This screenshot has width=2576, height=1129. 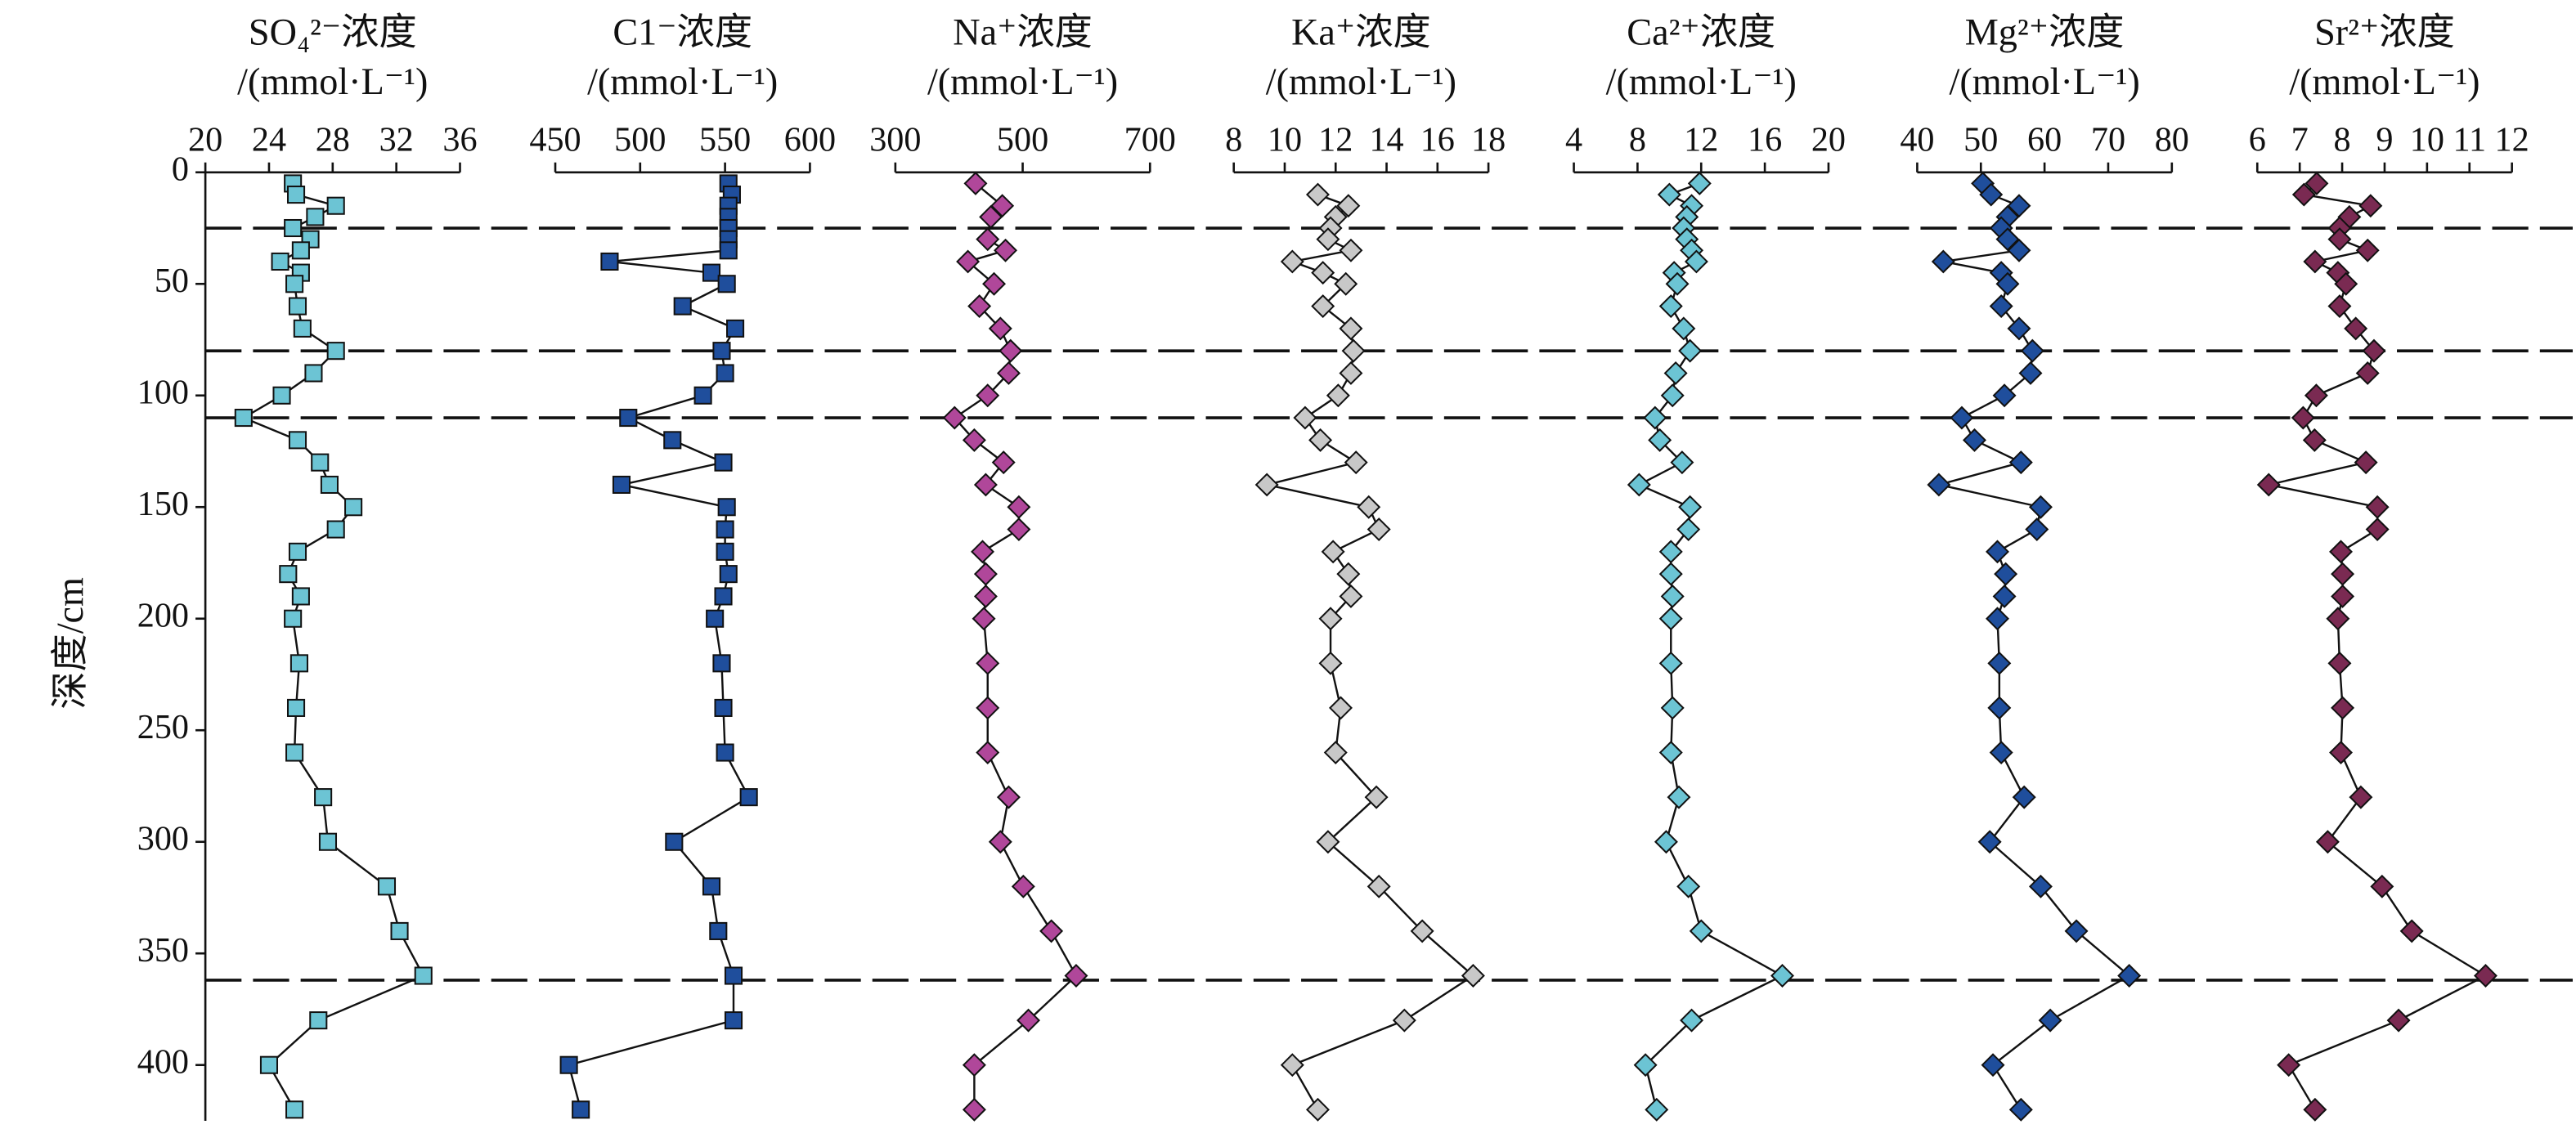 I want to click on x-tick-label: 14, so click(x=1386, y=140).